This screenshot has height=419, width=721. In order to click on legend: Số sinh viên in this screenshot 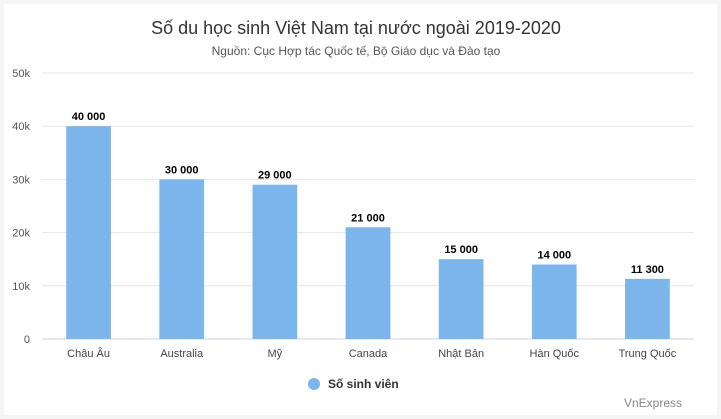, I will do `click(353, 384)`.